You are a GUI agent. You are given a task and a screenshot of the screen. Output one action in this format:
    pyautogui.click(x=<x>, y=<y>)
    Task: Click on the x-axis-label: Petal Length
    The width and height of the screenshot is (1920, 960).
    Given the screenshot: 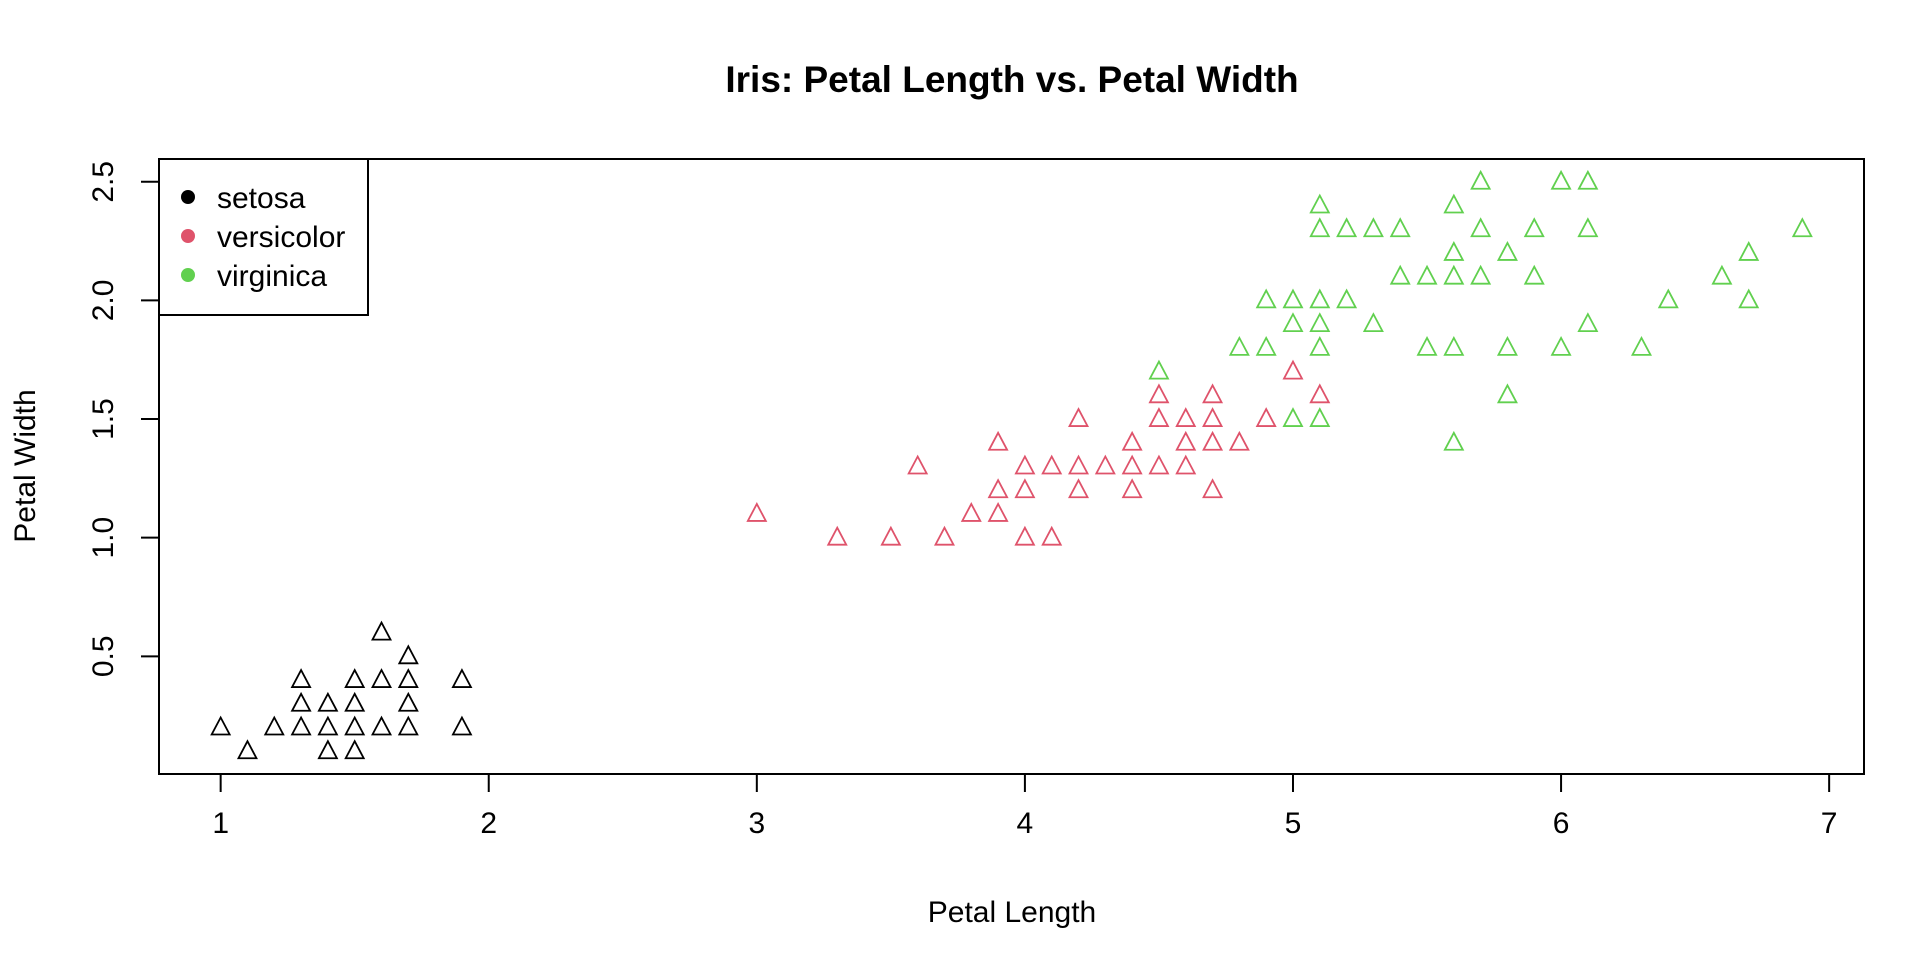 What is the action you would take?
    pyautogui.click(x=1012, y=912)
    